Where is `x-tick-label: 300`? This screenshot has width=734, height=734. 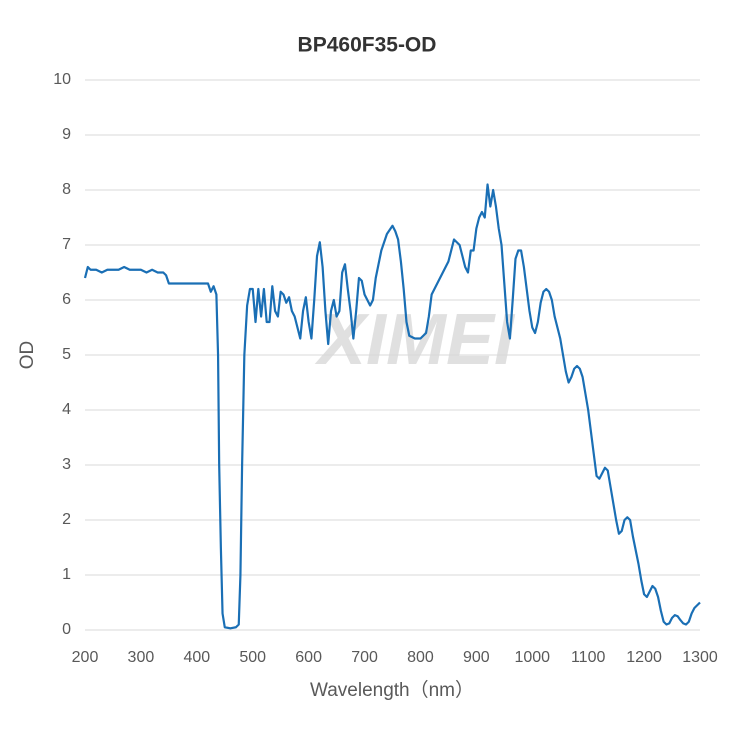 x-tick-label: 300 is located at coordinates (141, 657).